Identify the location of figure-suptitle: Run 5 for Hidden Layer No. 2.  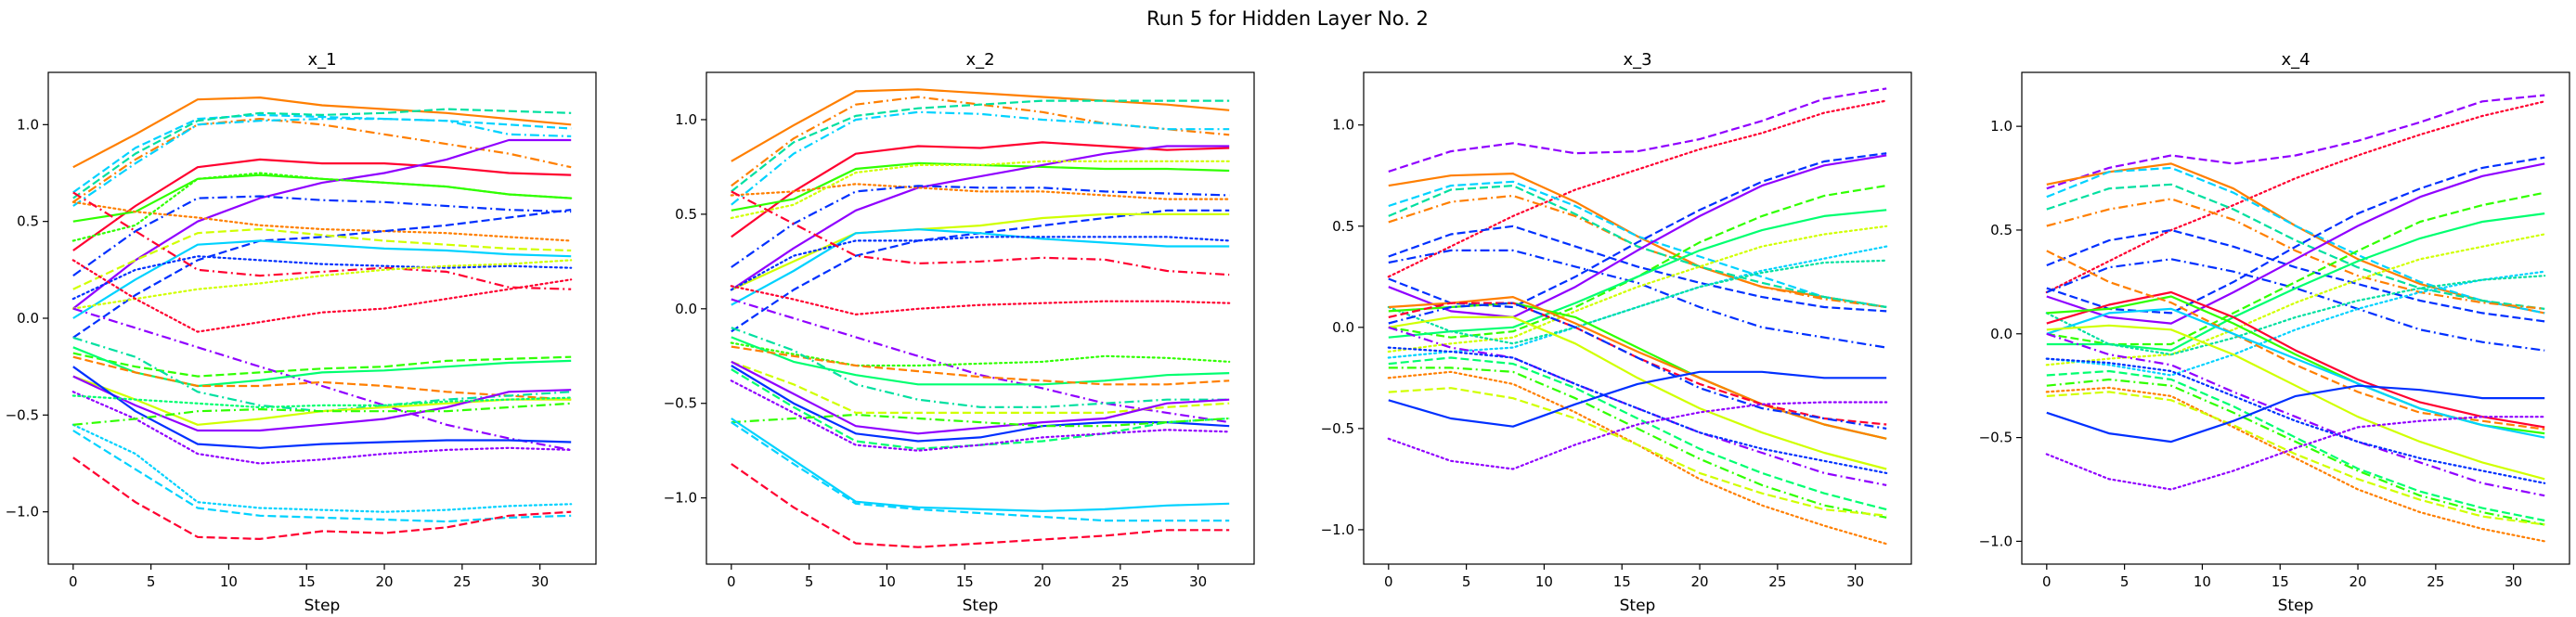
(1287, 18).